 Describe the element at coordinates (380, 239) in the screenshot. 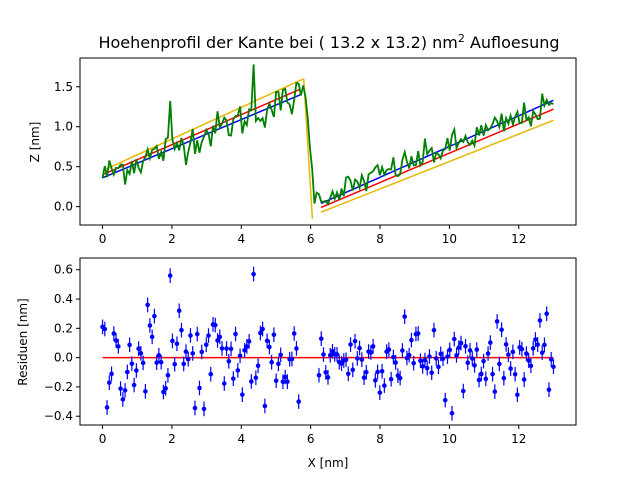

I see `top-x-tick-label: 8` at that location.